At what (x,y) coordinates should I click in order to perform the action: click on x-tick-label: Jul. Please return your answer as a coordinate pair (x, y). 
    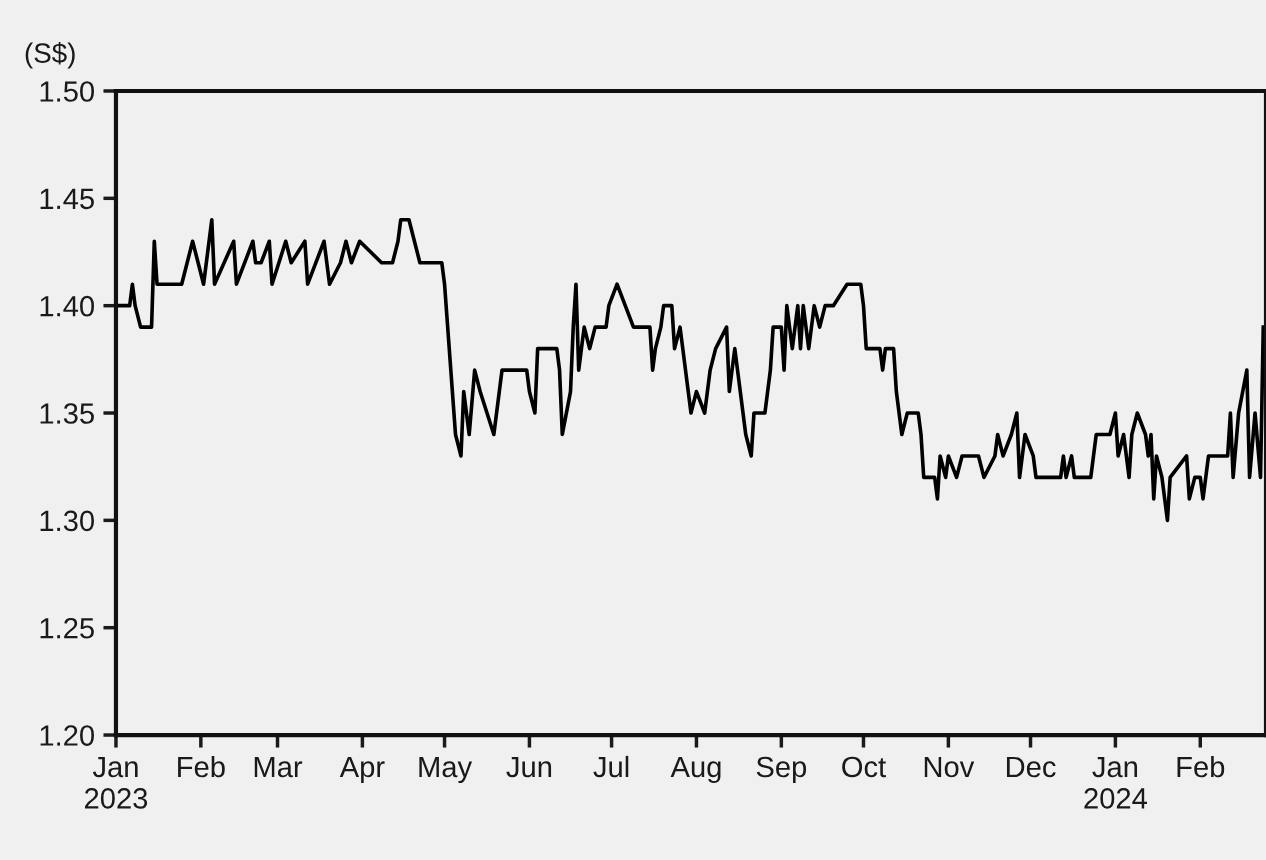
    Looking at the image, I should click on (611, 766).